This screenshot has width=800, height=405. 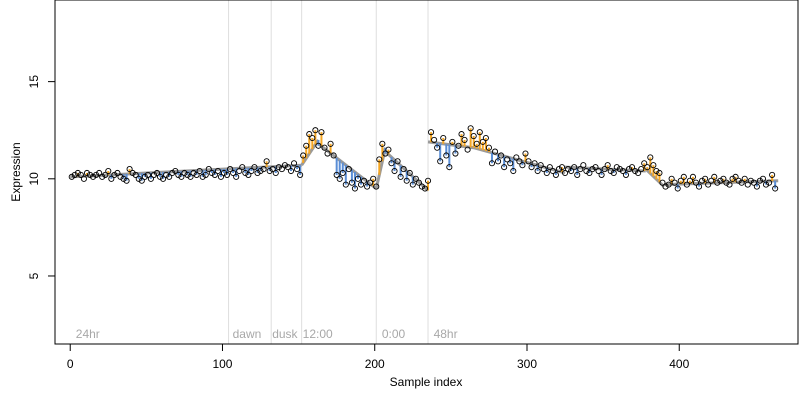 I want to click on x-tick-label: 100, so click(x=222, y=364).